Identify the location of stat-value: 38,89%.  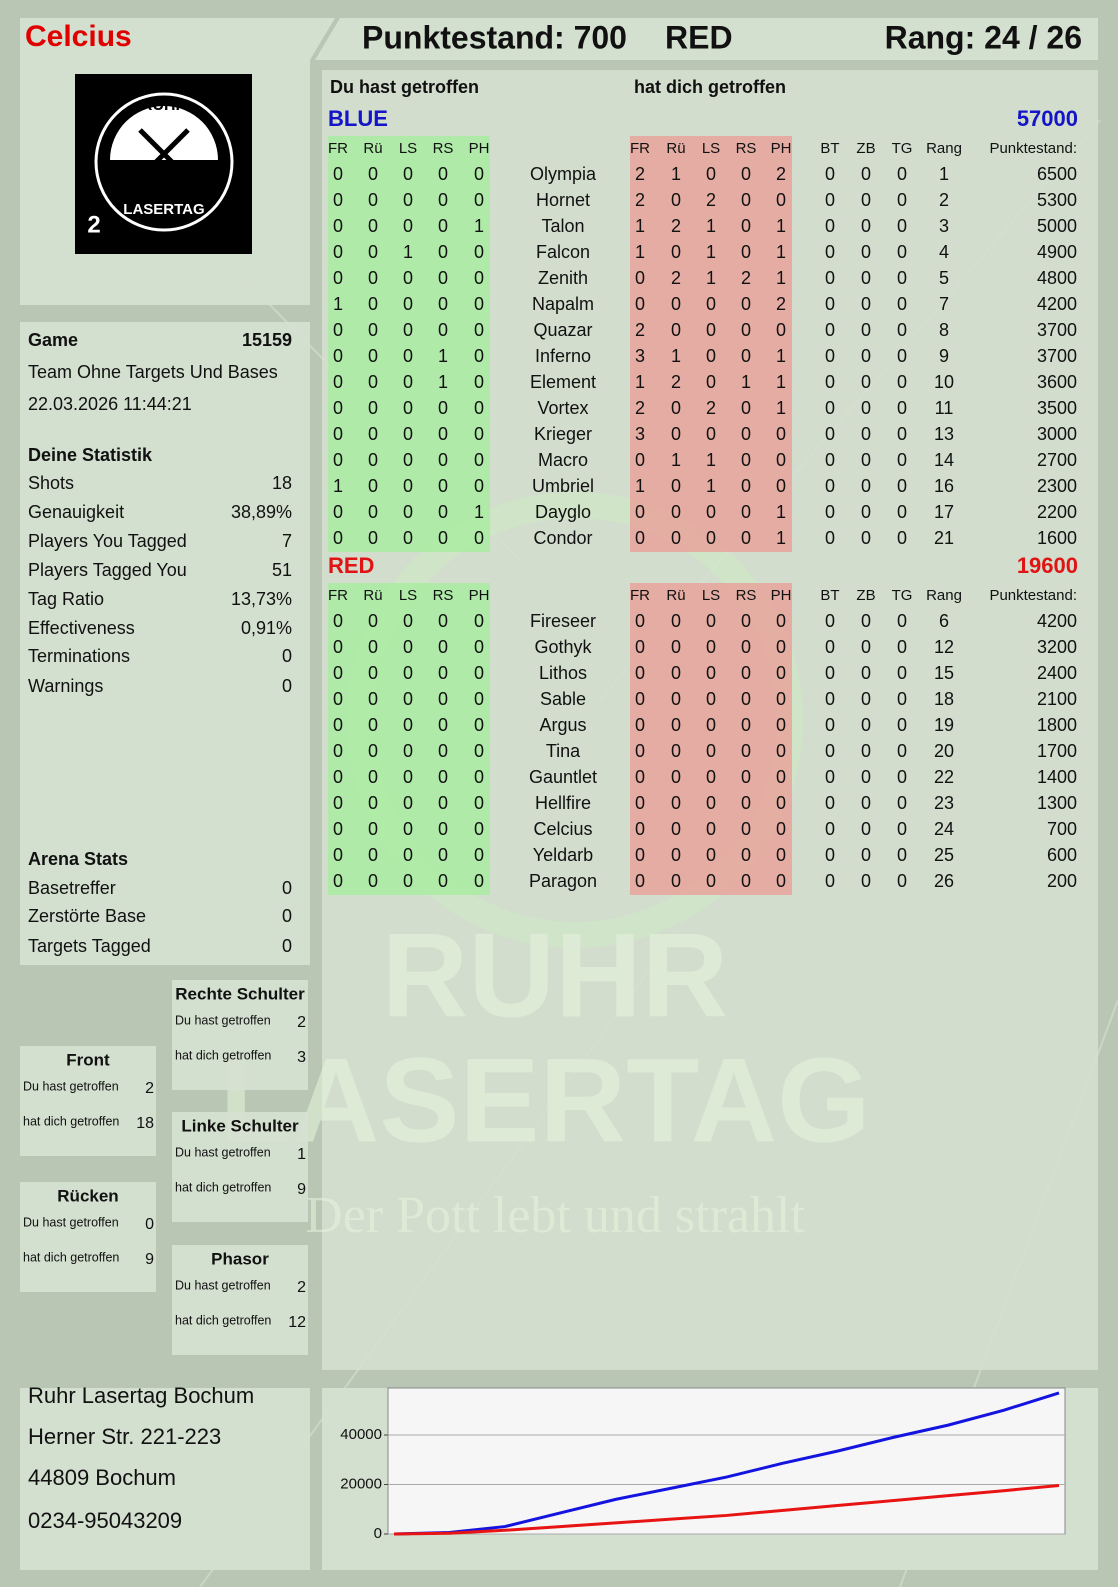
(261, 512).